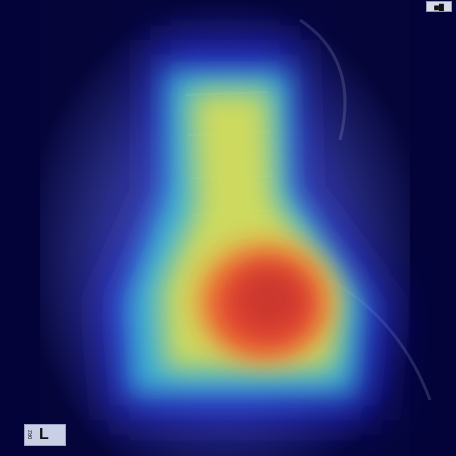  What do you see at coordinates (439, 6) in the screenshot?
I see `corner-tag: ■▇` at bounding box center [439, 6].